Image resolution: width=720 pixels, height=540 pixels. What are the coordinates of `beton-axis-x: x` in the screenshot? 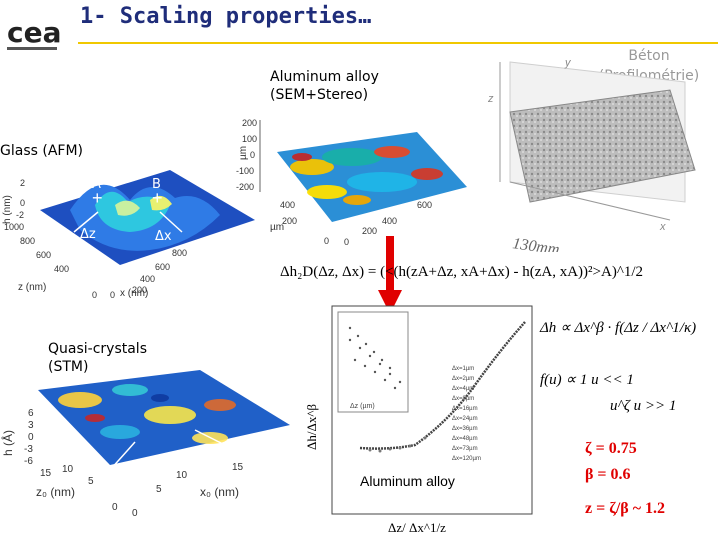 It's located at (662, 227).